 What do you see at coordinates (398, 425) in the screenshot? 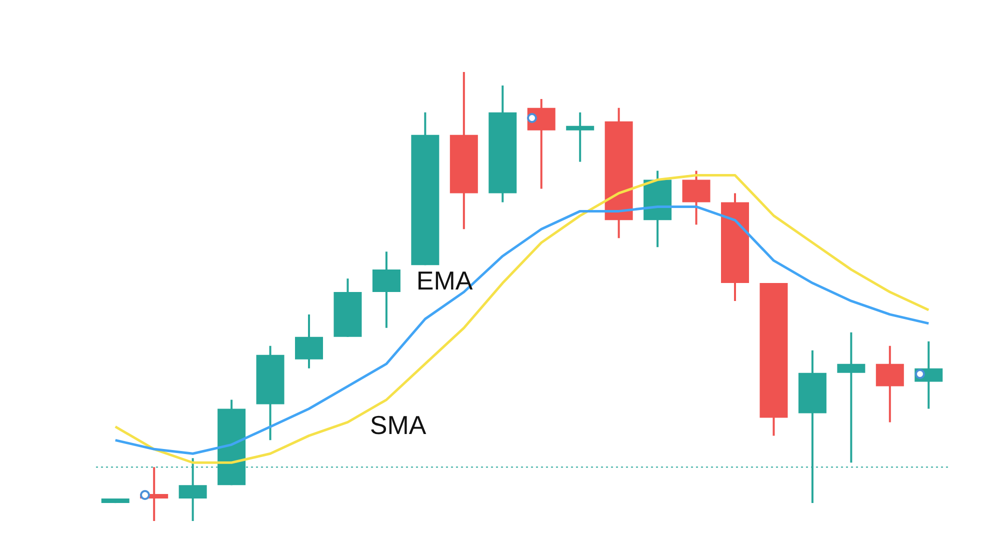
I see `series-label: SMA` at bounding box center [398, 425].